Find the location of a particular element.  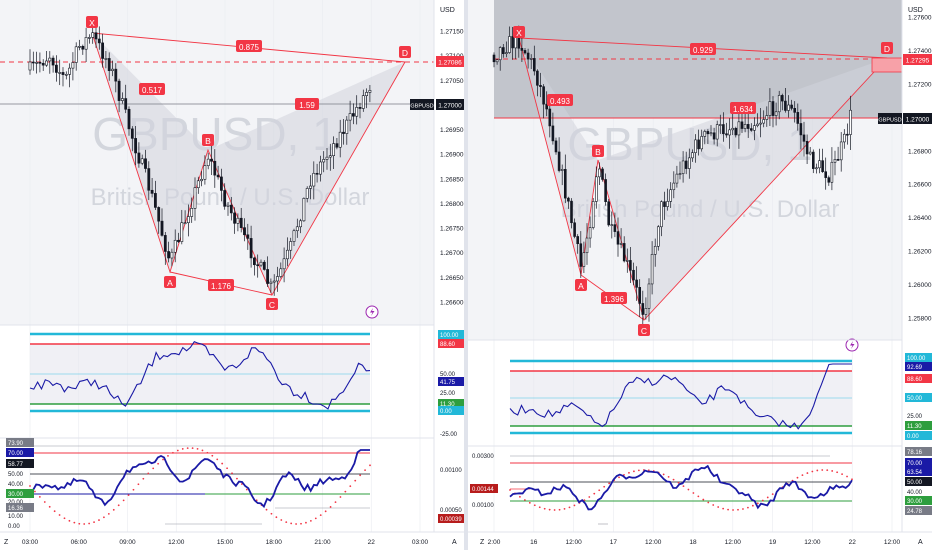

price-tick-label: 1.26400 is located at coordinates (920, 218).